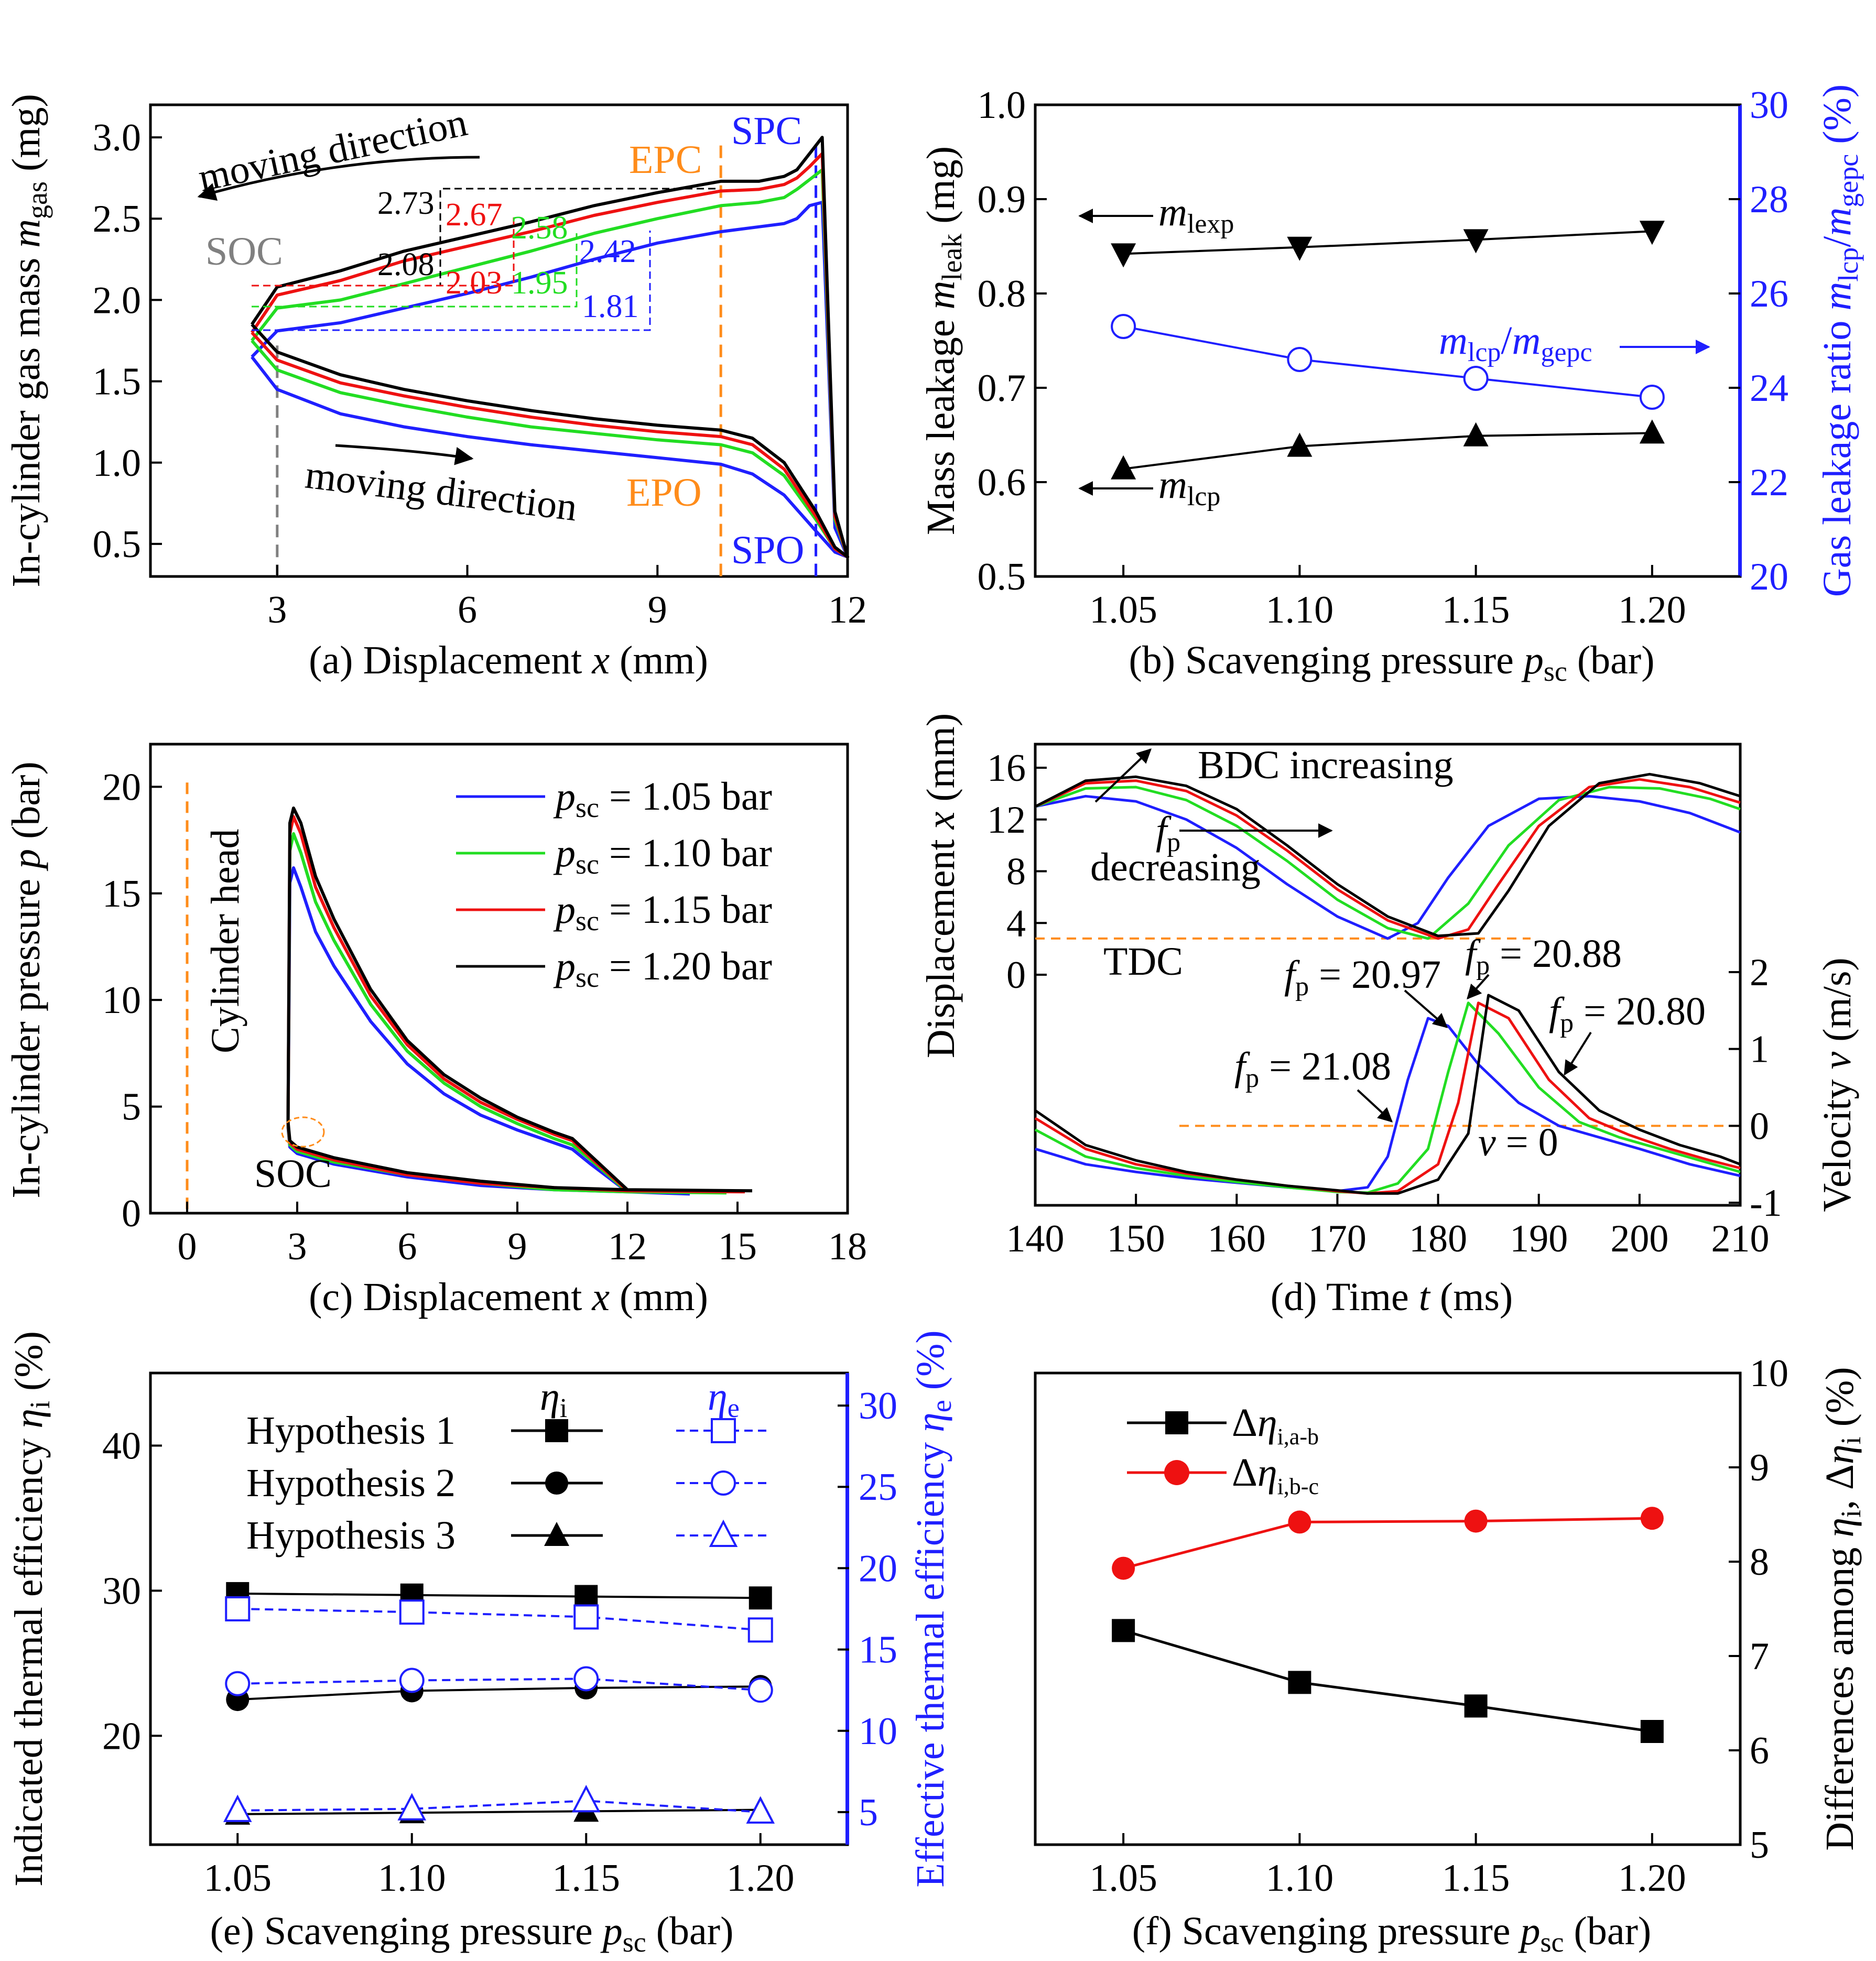 The height and width of the screenshot is (1961, 1876). Describe the element at coordinates (499, 1595) in the screenshot. I see `eta-i-Hypothesis 1` at that location.